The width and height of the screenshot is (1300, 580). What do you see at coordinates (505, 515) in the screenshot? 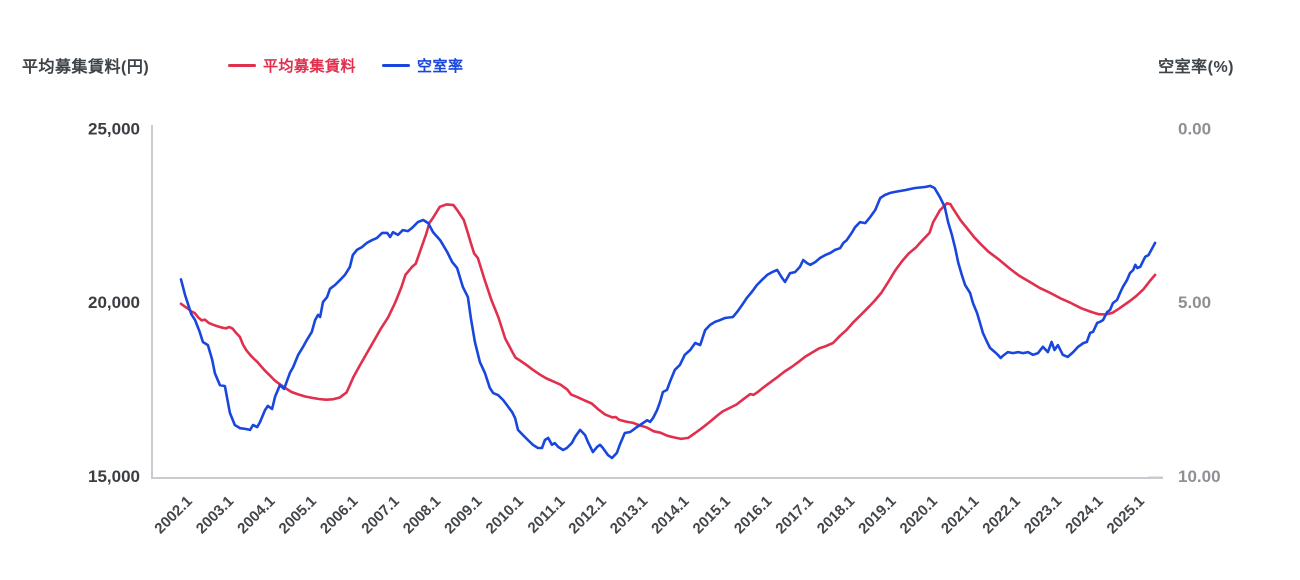
I see `x-tick-label: 2010.1` at bounding box center [505, 515].